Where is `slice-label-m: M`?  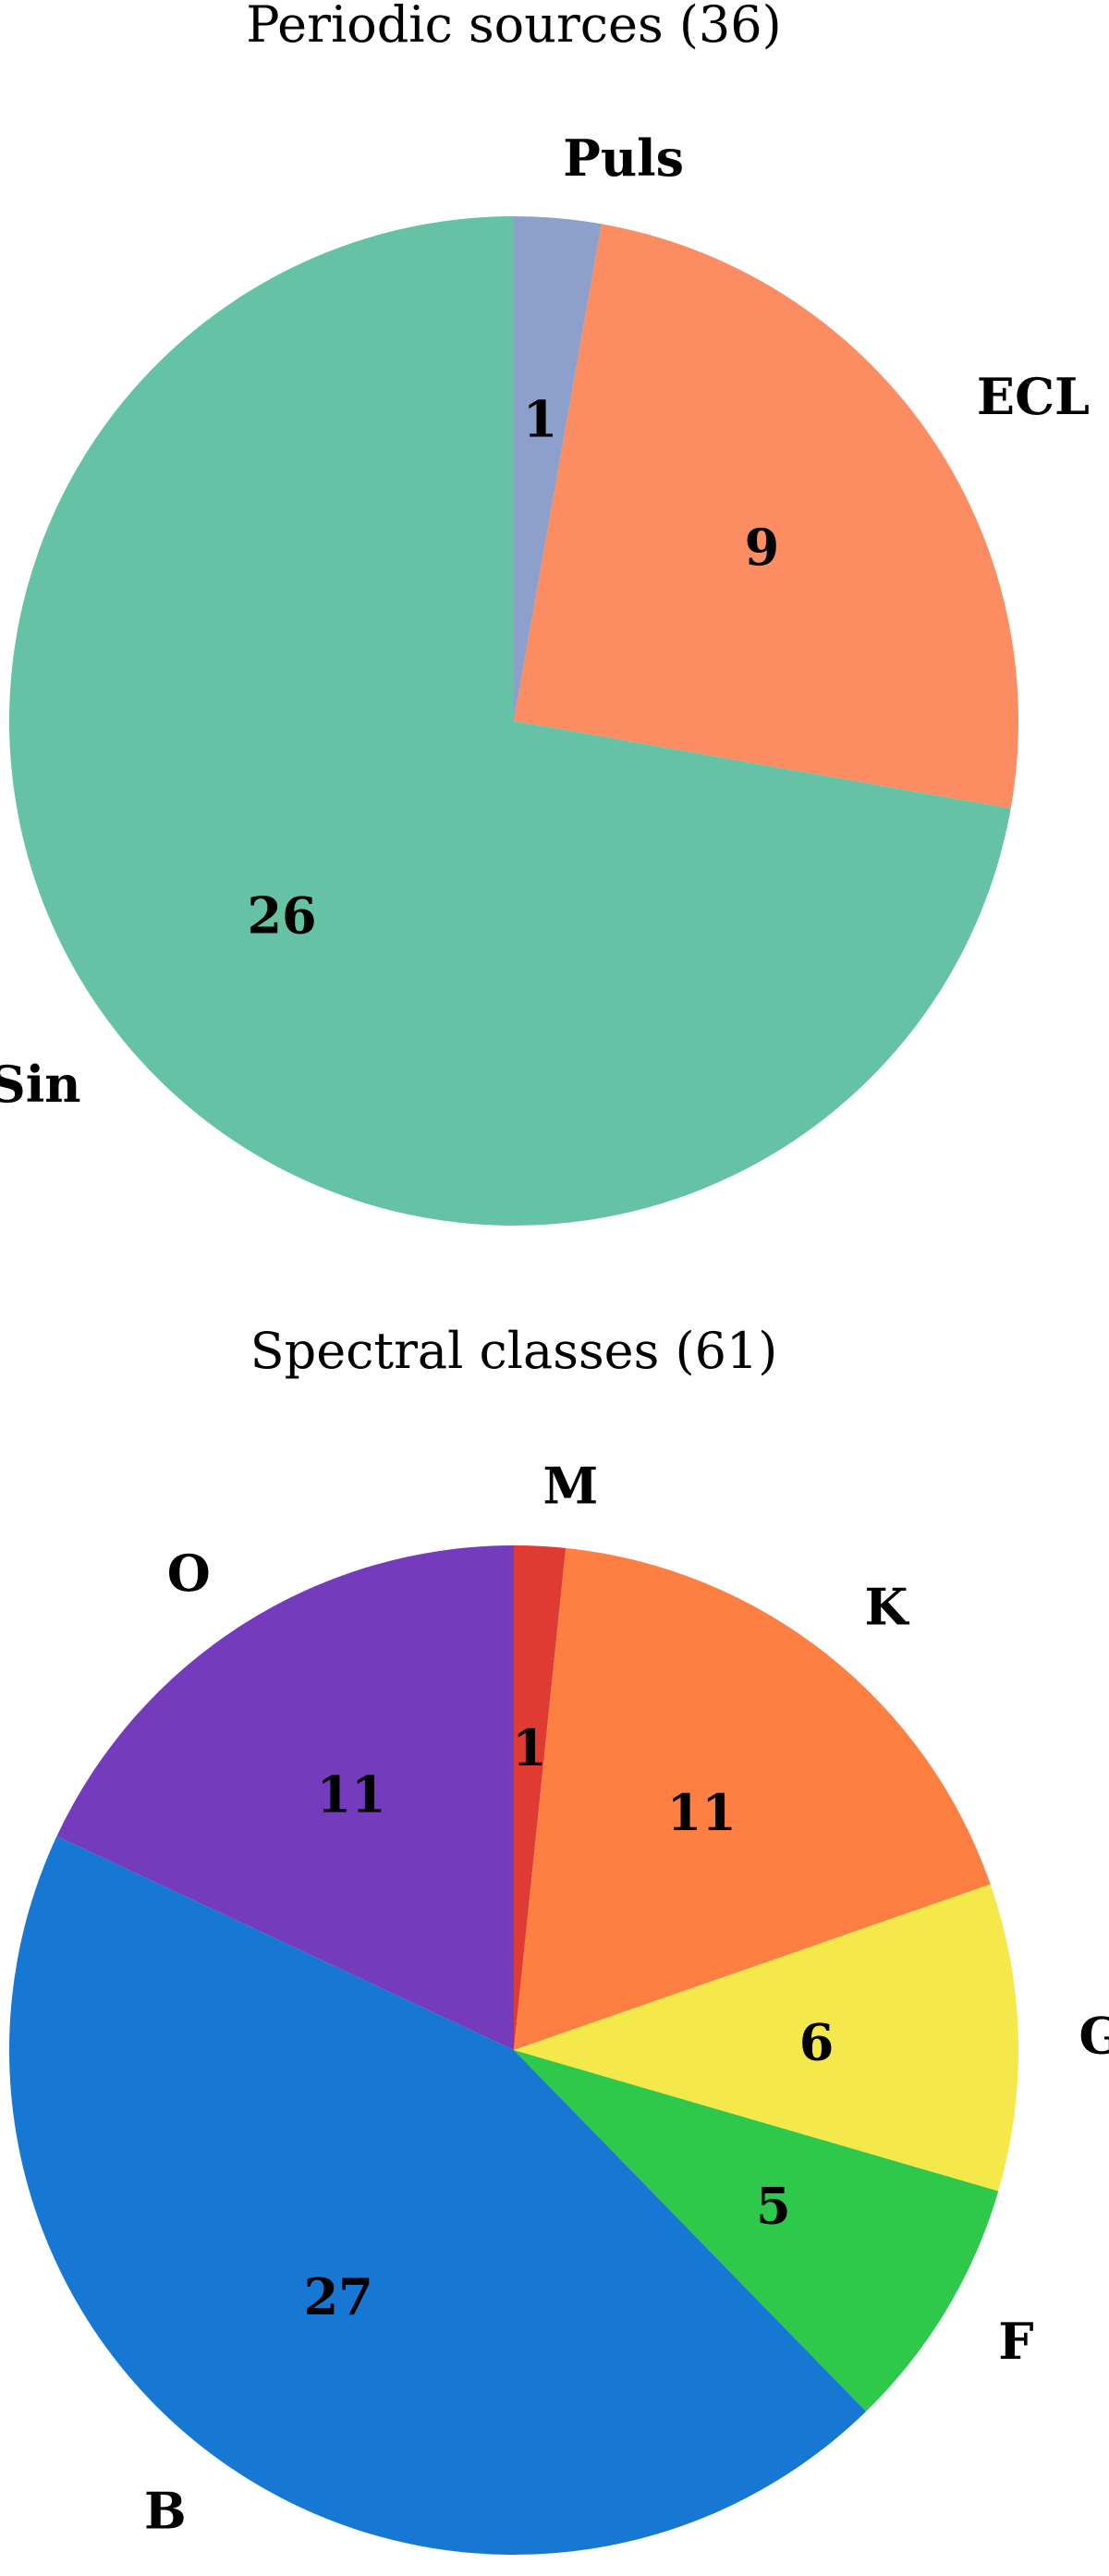
slice-label-m: M is located at coordinates (570, 1485).